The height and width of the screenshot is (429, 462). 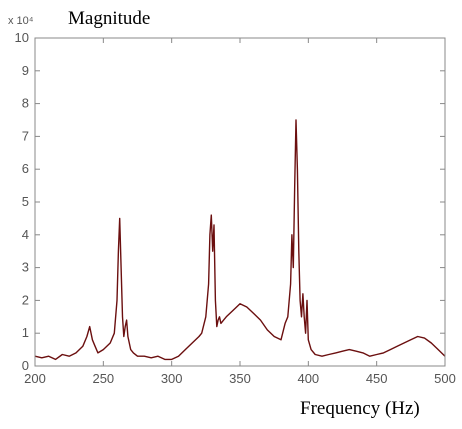 What do you see at coordinates (25, 168) in the screenshot?
I see `y-tick-label: 6` at bounding box center [25, 168].